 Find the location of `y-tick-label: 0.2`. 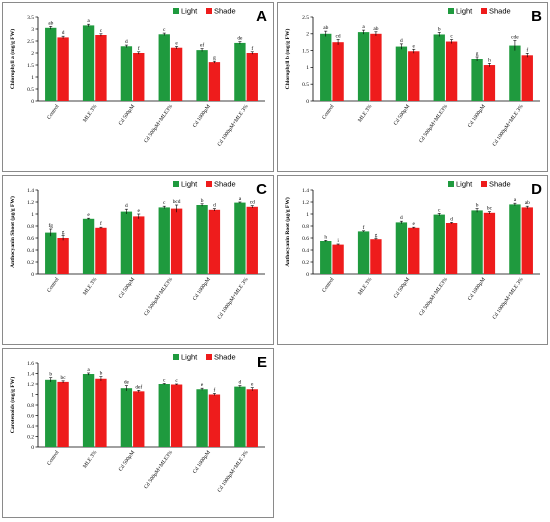

y-tick-label: 0.2 is located at coordinates (30, 437).